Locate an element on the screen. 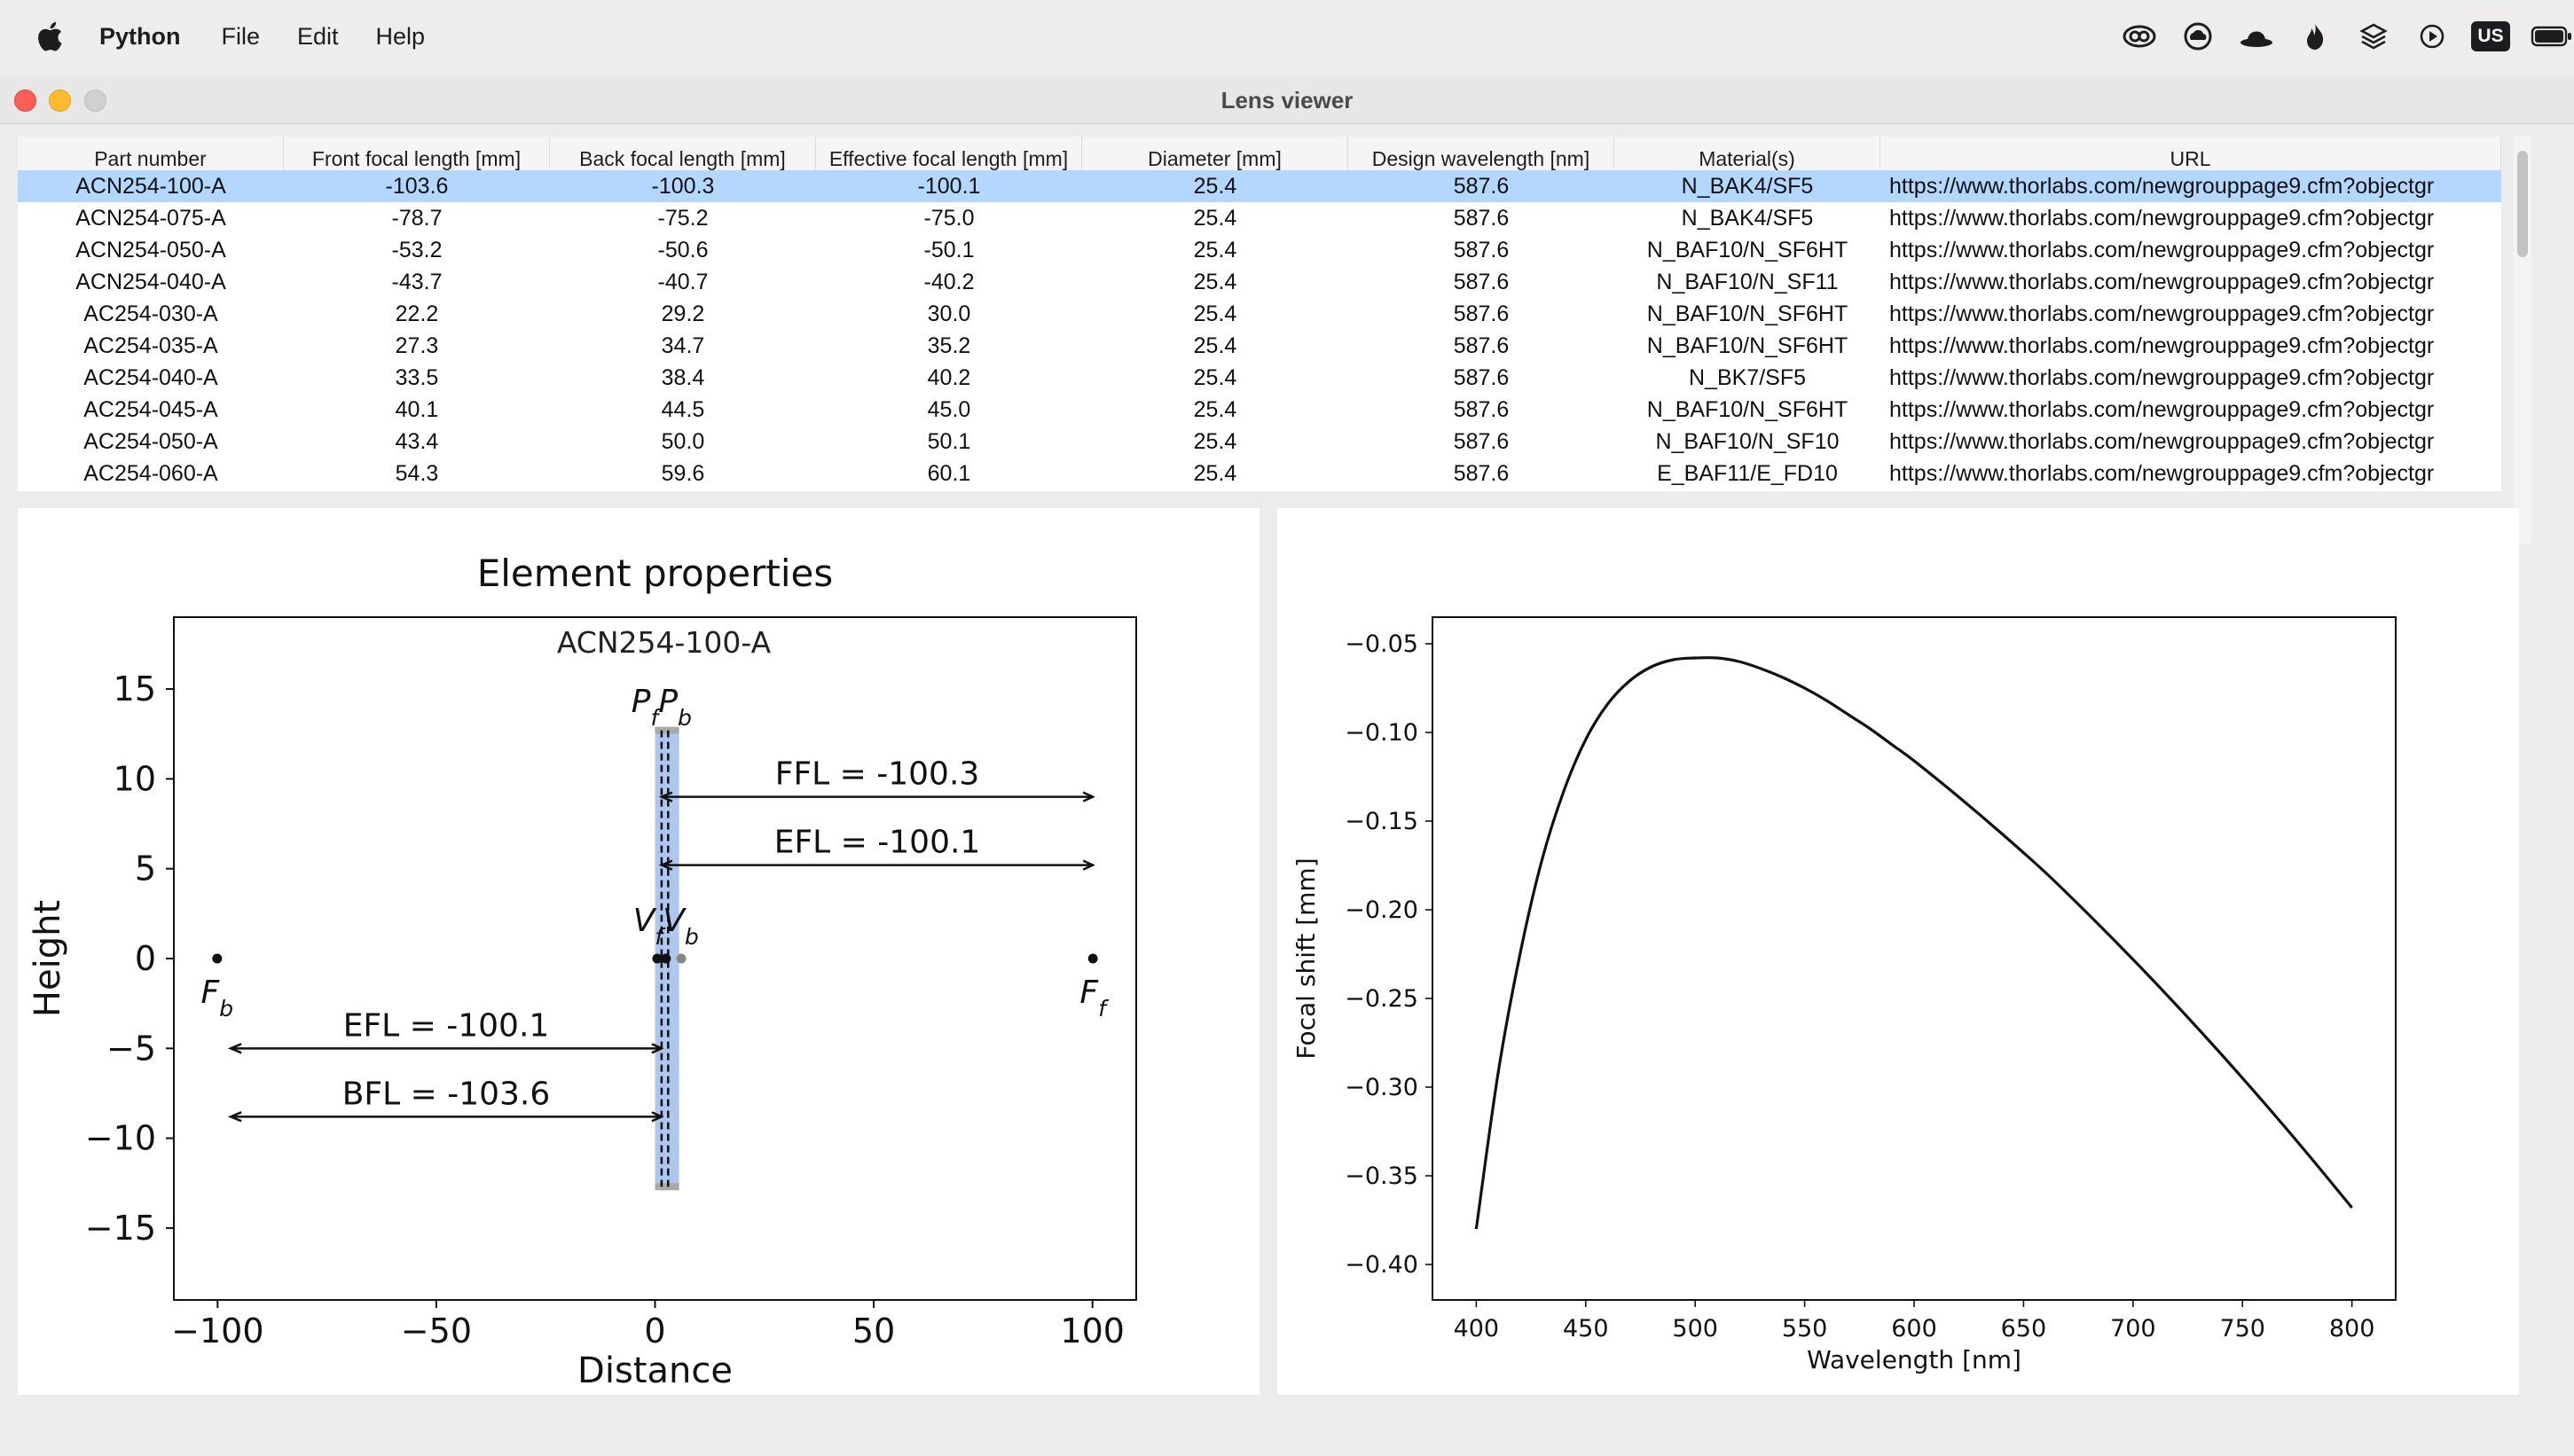 The height and width of the screenshot is (1456, 2574). bowler-hat-icon is located at coordinates (2256, 36).